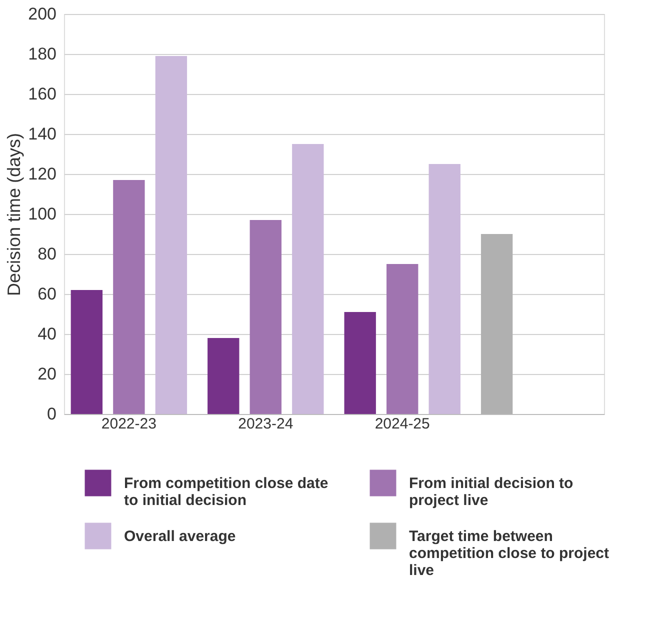  I want to click on x-tick-label: 2023-24, so click(266, 424).